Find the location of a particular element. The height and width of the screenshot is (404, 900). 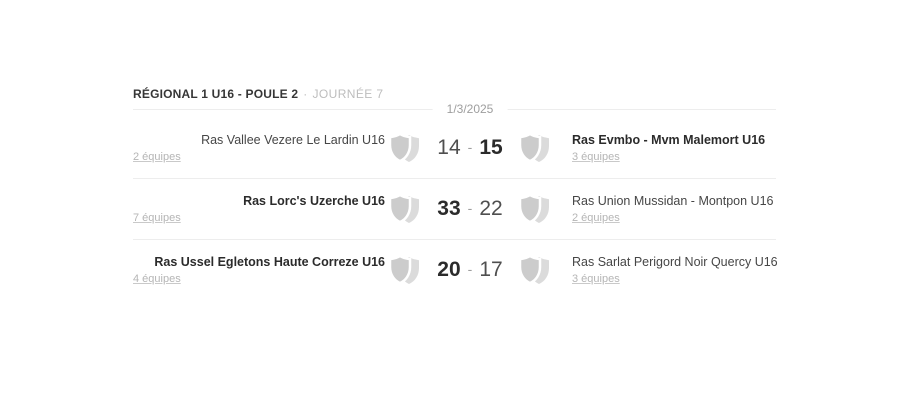

away-team-cell: Ras Evmbo - Mvm Malemort U16 3 équipes is located at coordinates (664, 148).